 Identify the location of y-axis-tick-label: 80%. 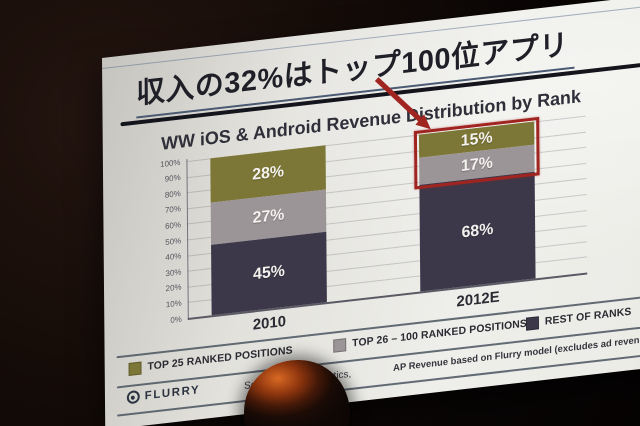
(172, 194).